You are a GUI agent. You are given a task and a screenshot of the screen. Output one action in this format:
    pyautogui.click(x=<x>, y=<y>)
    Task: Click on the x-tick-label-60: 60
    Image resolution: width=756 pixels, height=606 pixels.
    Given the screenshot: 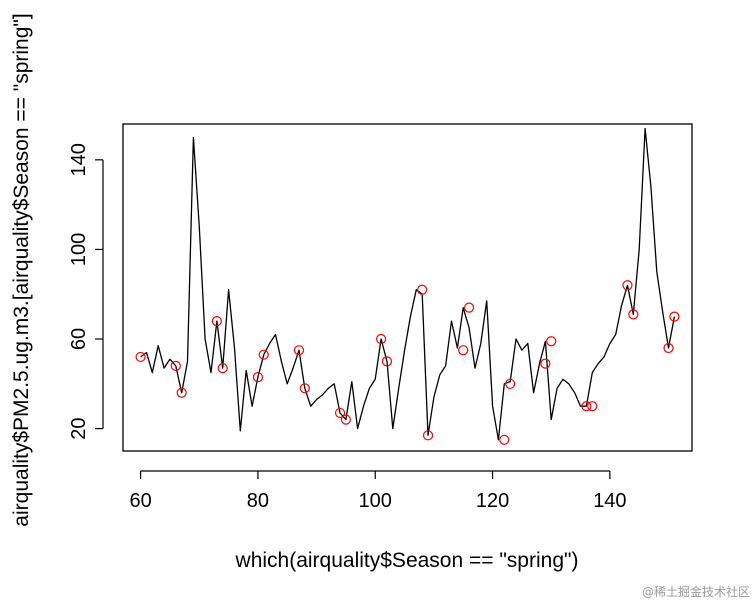 What is the action you would take?
    pyautogui.click(x=140, y=501)
    